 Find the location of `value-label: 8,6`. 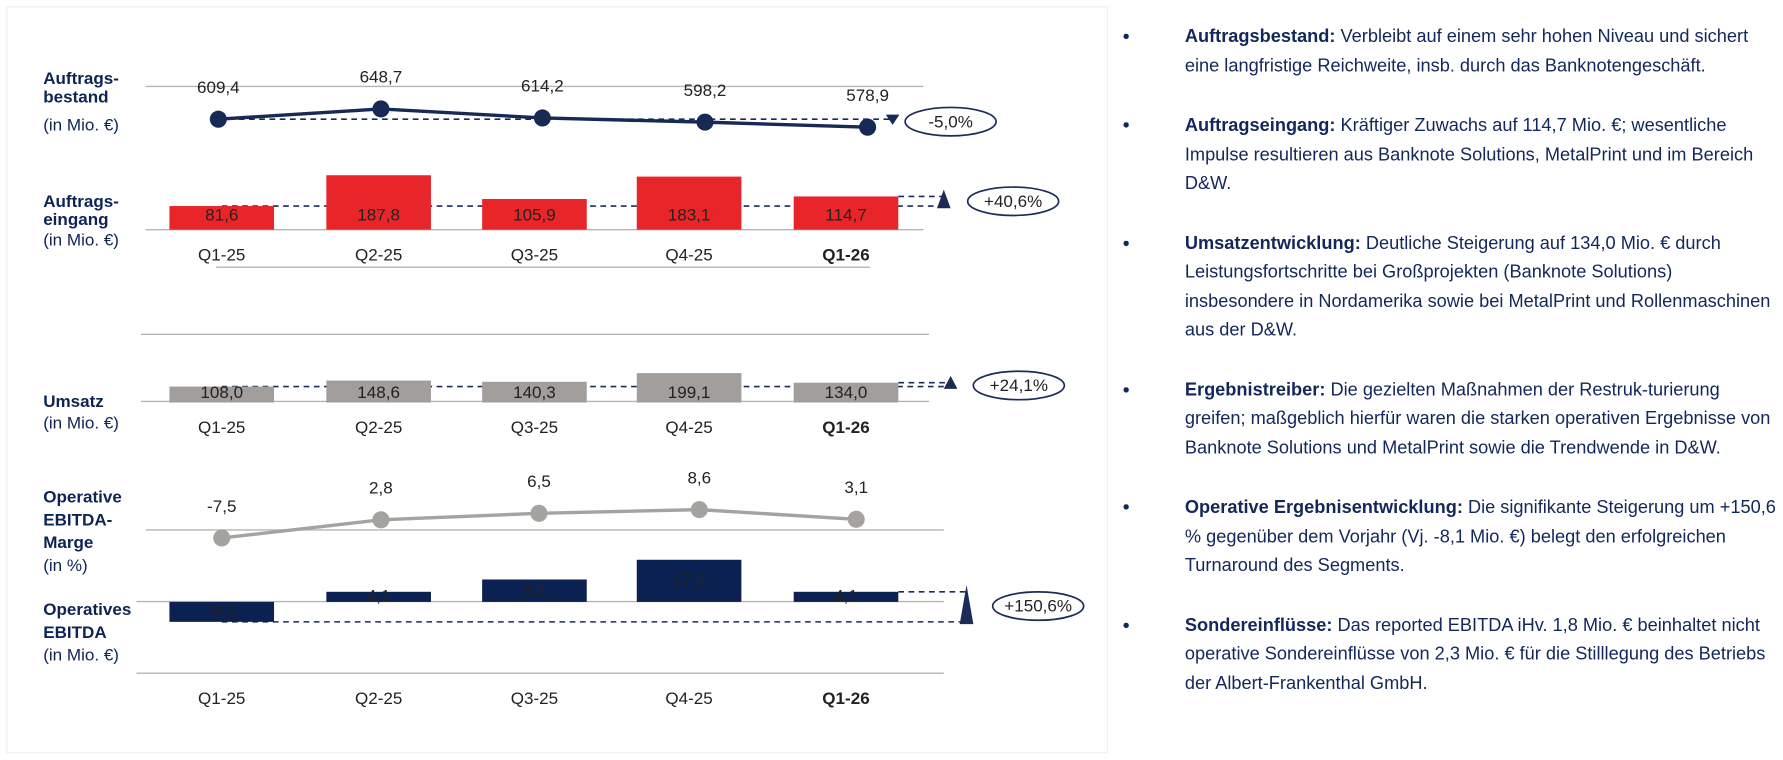

value-label: 8,6 is located at coordinates (699, 477).